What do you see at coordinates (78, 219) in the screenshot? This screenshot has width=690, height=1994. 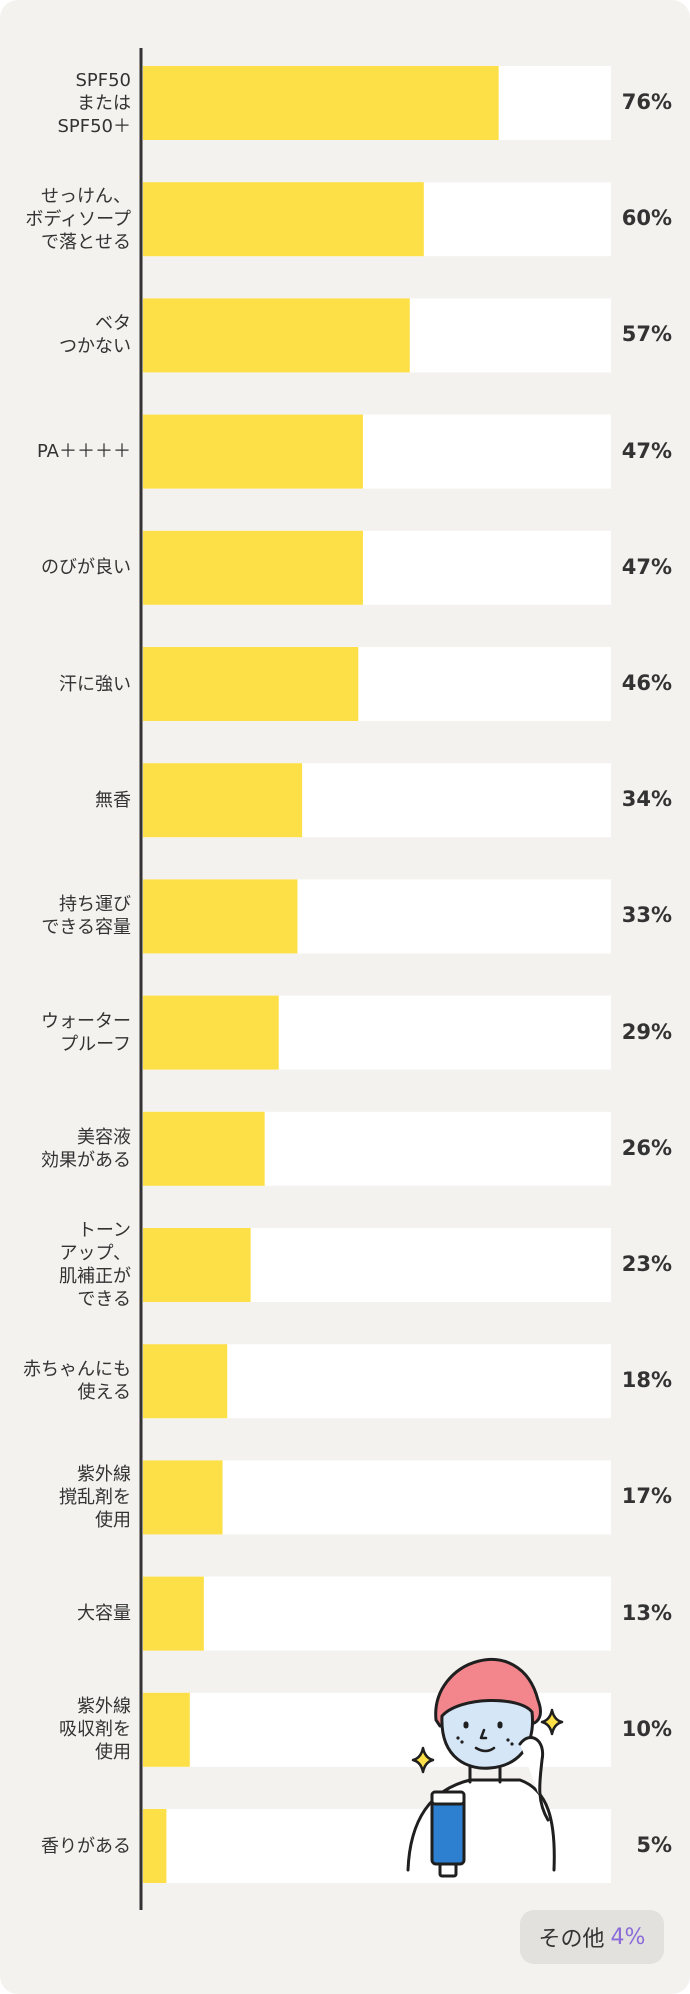 I see `category-label: せっけん、 ボディソープ で落とせる` at bounding box center [78, 219].